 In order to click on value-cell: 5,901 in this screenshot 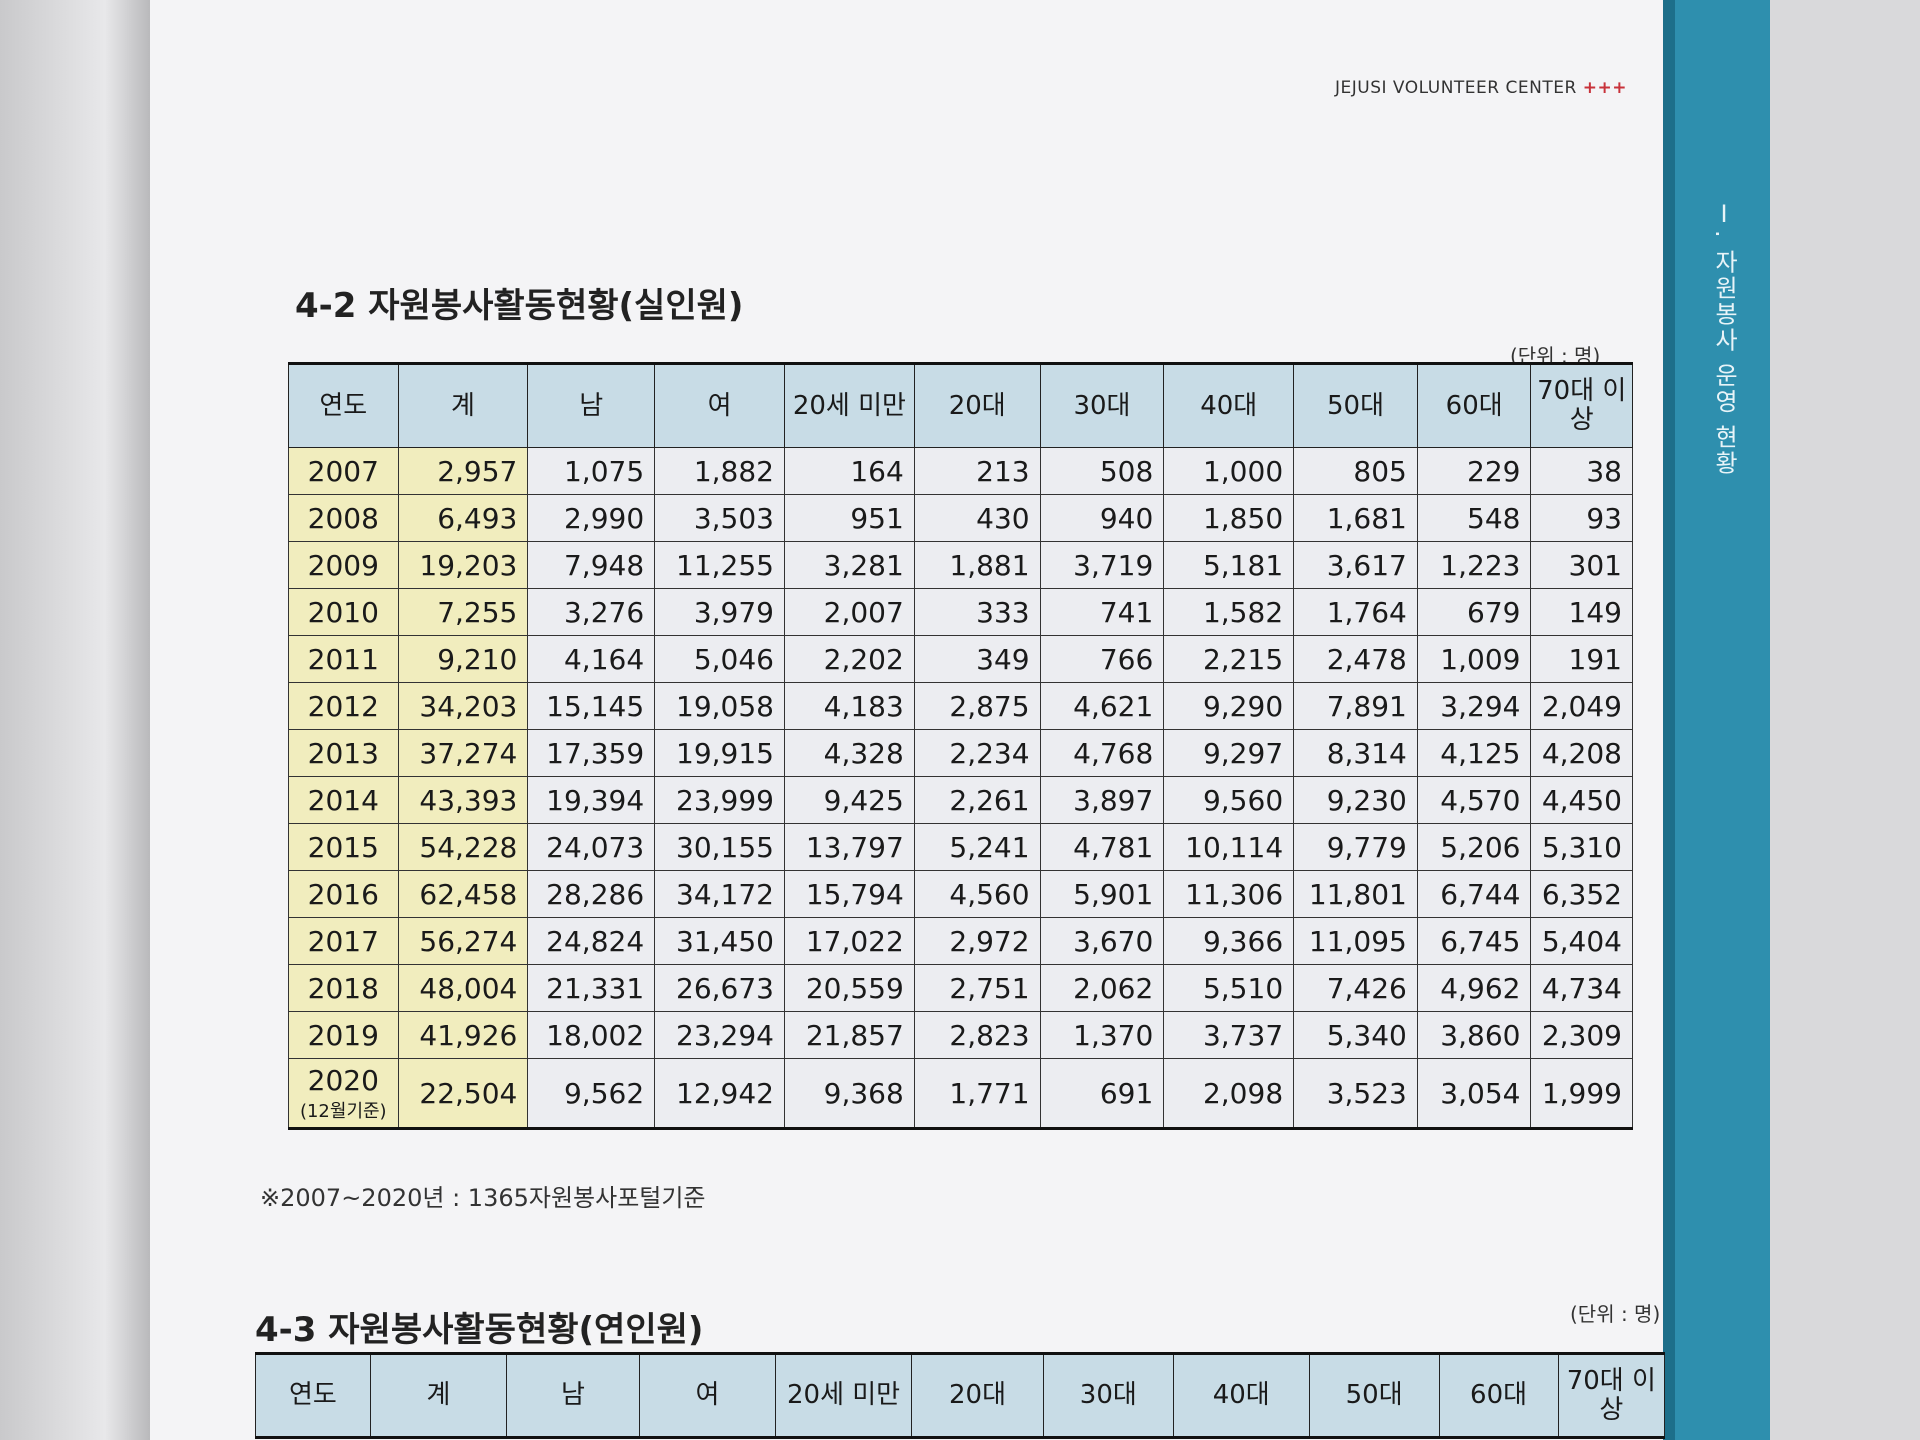, I will do `click(1102, 894)`.